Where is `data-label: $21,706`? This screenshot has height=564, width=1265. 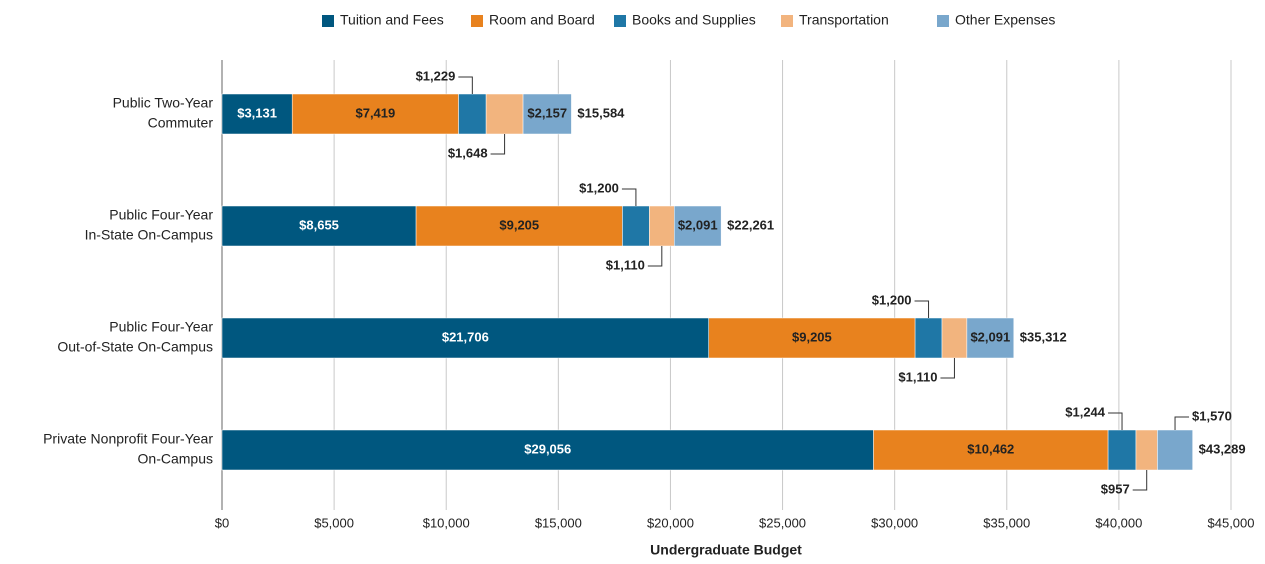
data-label: $21,706 is located at coordinates (465, 336).